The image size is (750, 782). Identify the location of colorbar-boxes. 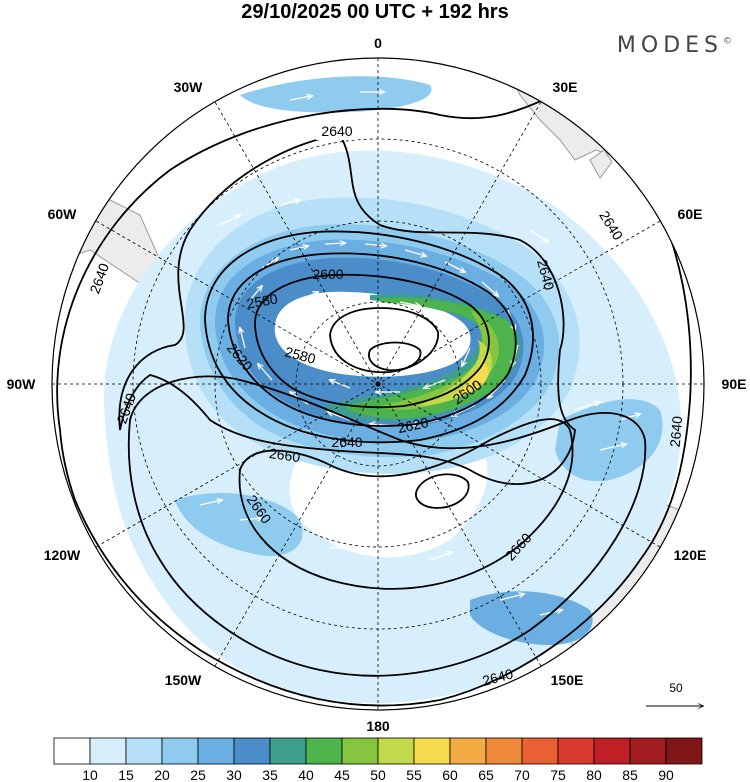
(378, 751).